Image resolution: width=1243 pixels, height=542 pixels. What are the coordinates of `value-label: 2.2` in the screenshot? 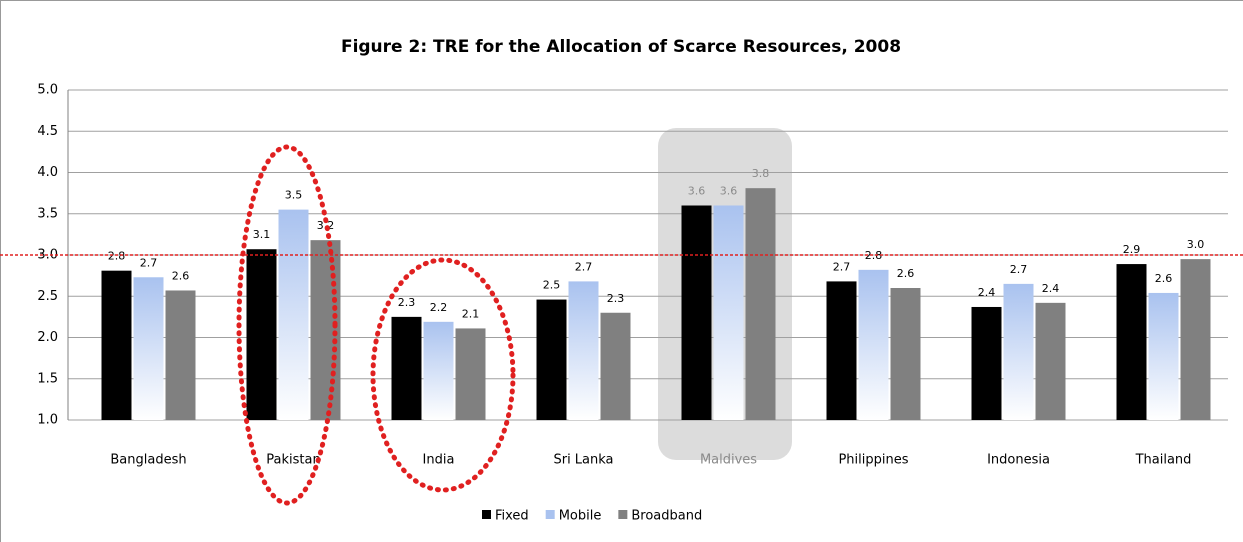 It's located at (439, 307).